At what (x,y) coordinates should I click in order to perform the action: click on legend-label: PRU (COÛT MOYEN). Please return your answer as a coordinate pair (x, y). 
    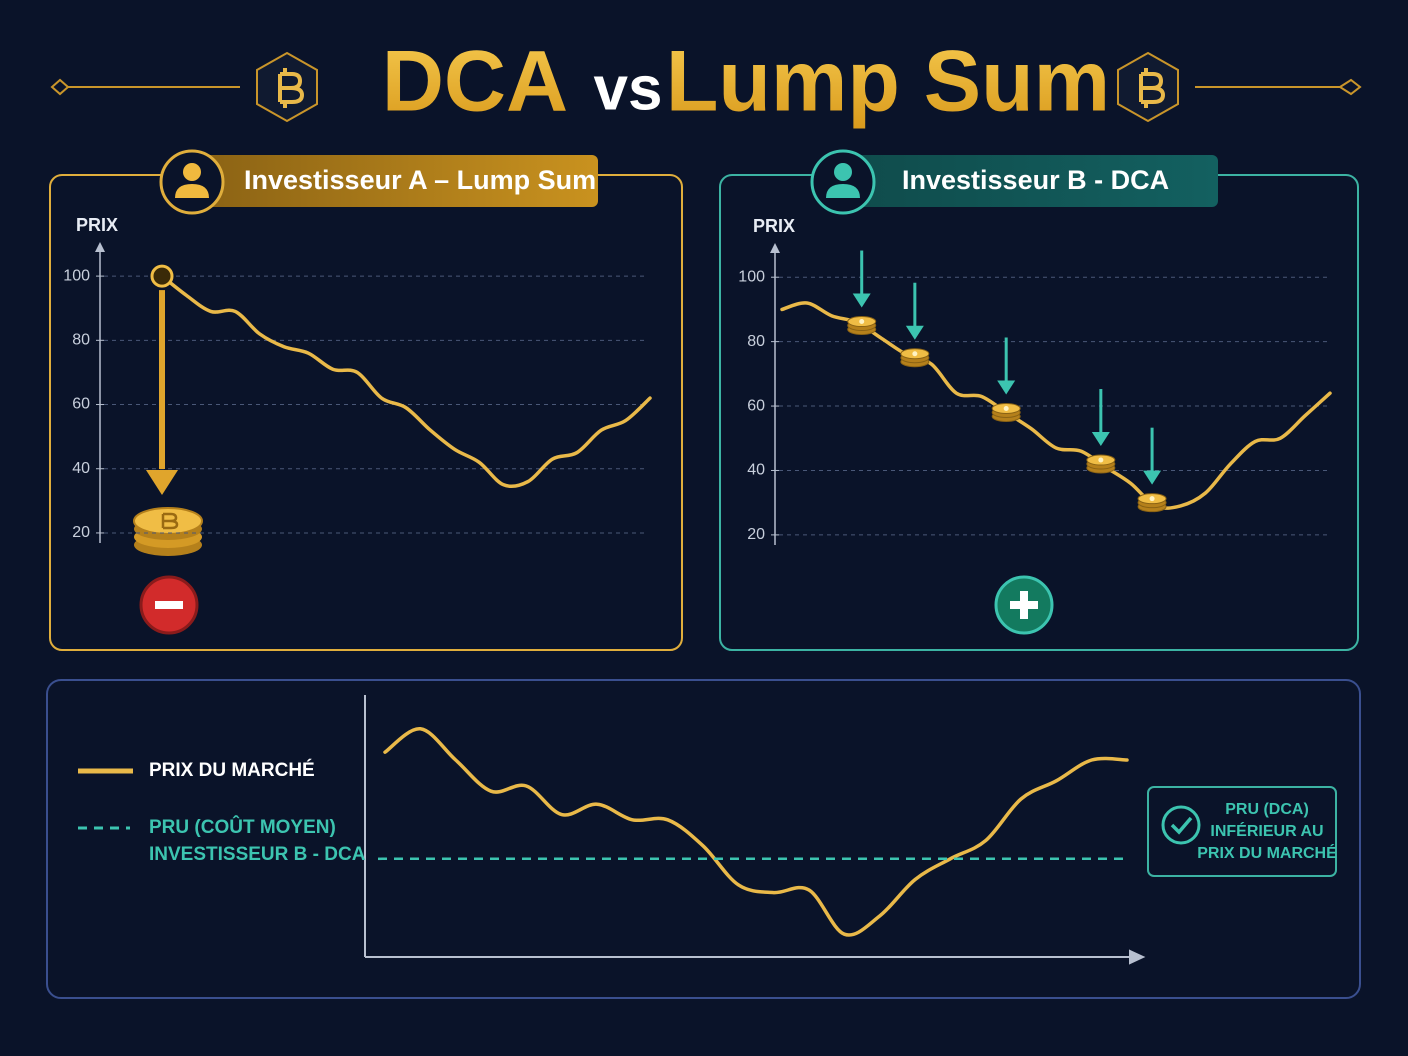
    Looking at the image, I should click on (242, 827).